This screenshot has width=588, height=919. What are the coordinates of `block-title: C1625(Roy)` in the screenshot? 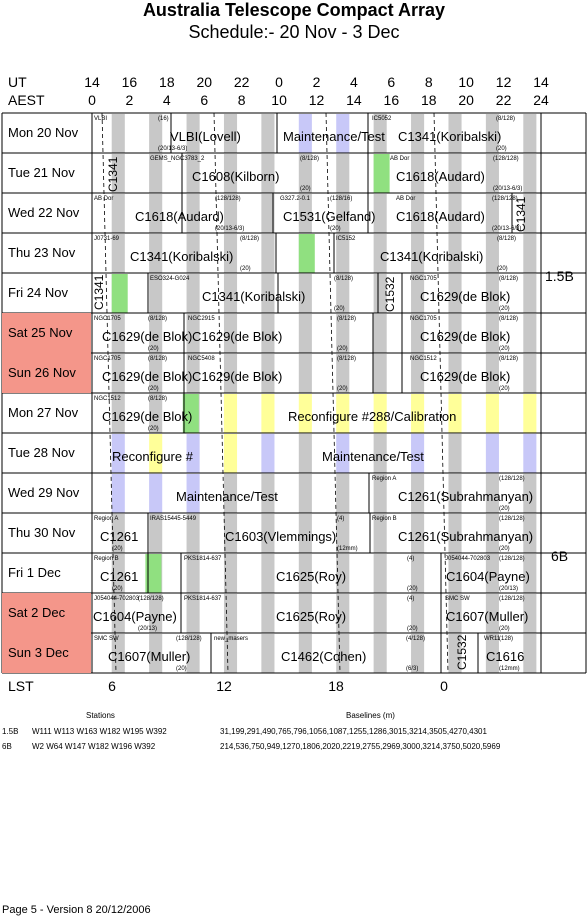 It's located at (311, 576).